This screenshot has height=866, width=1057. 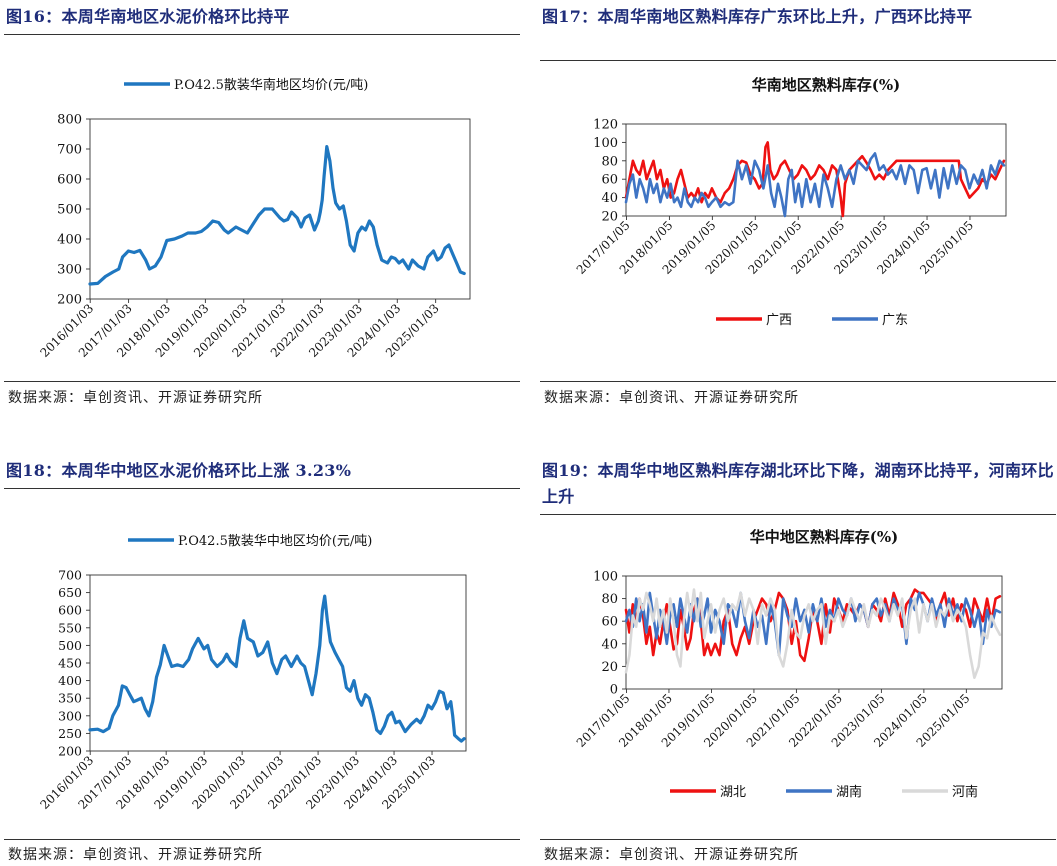 I want to click on figure-title: 图18：本周华中地区水泥价格环比上涨 3.23%, so click(x=179, y=470).